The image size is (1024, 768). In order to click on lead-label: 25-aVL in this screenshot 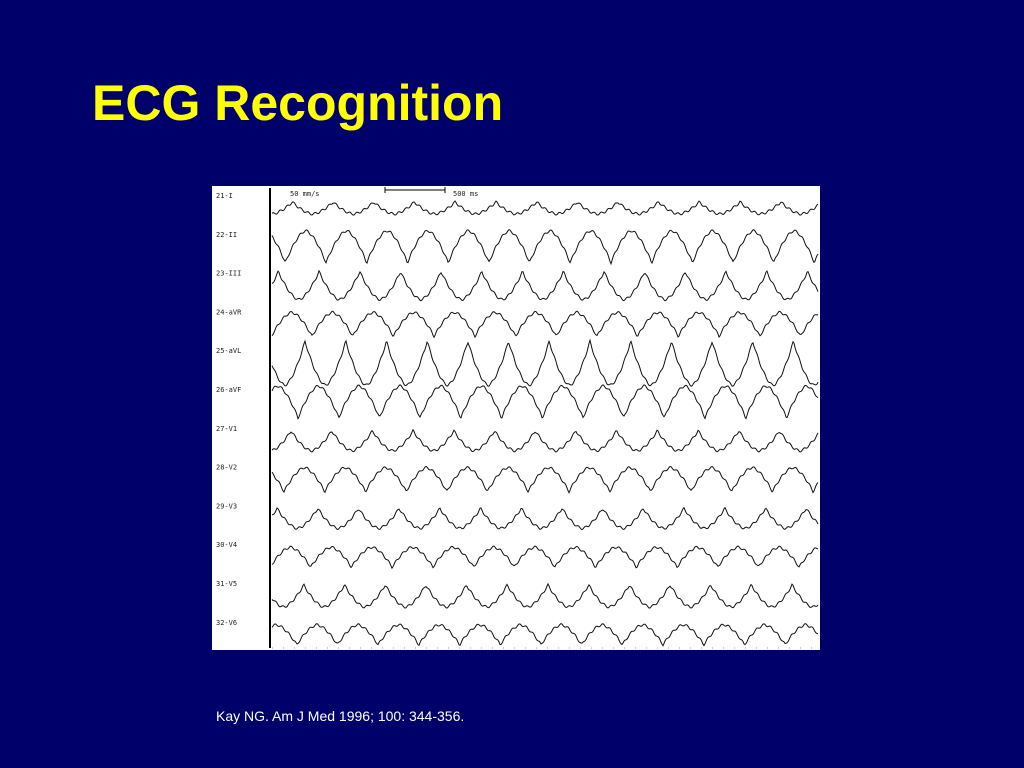, I will do `click(228, 351)`.